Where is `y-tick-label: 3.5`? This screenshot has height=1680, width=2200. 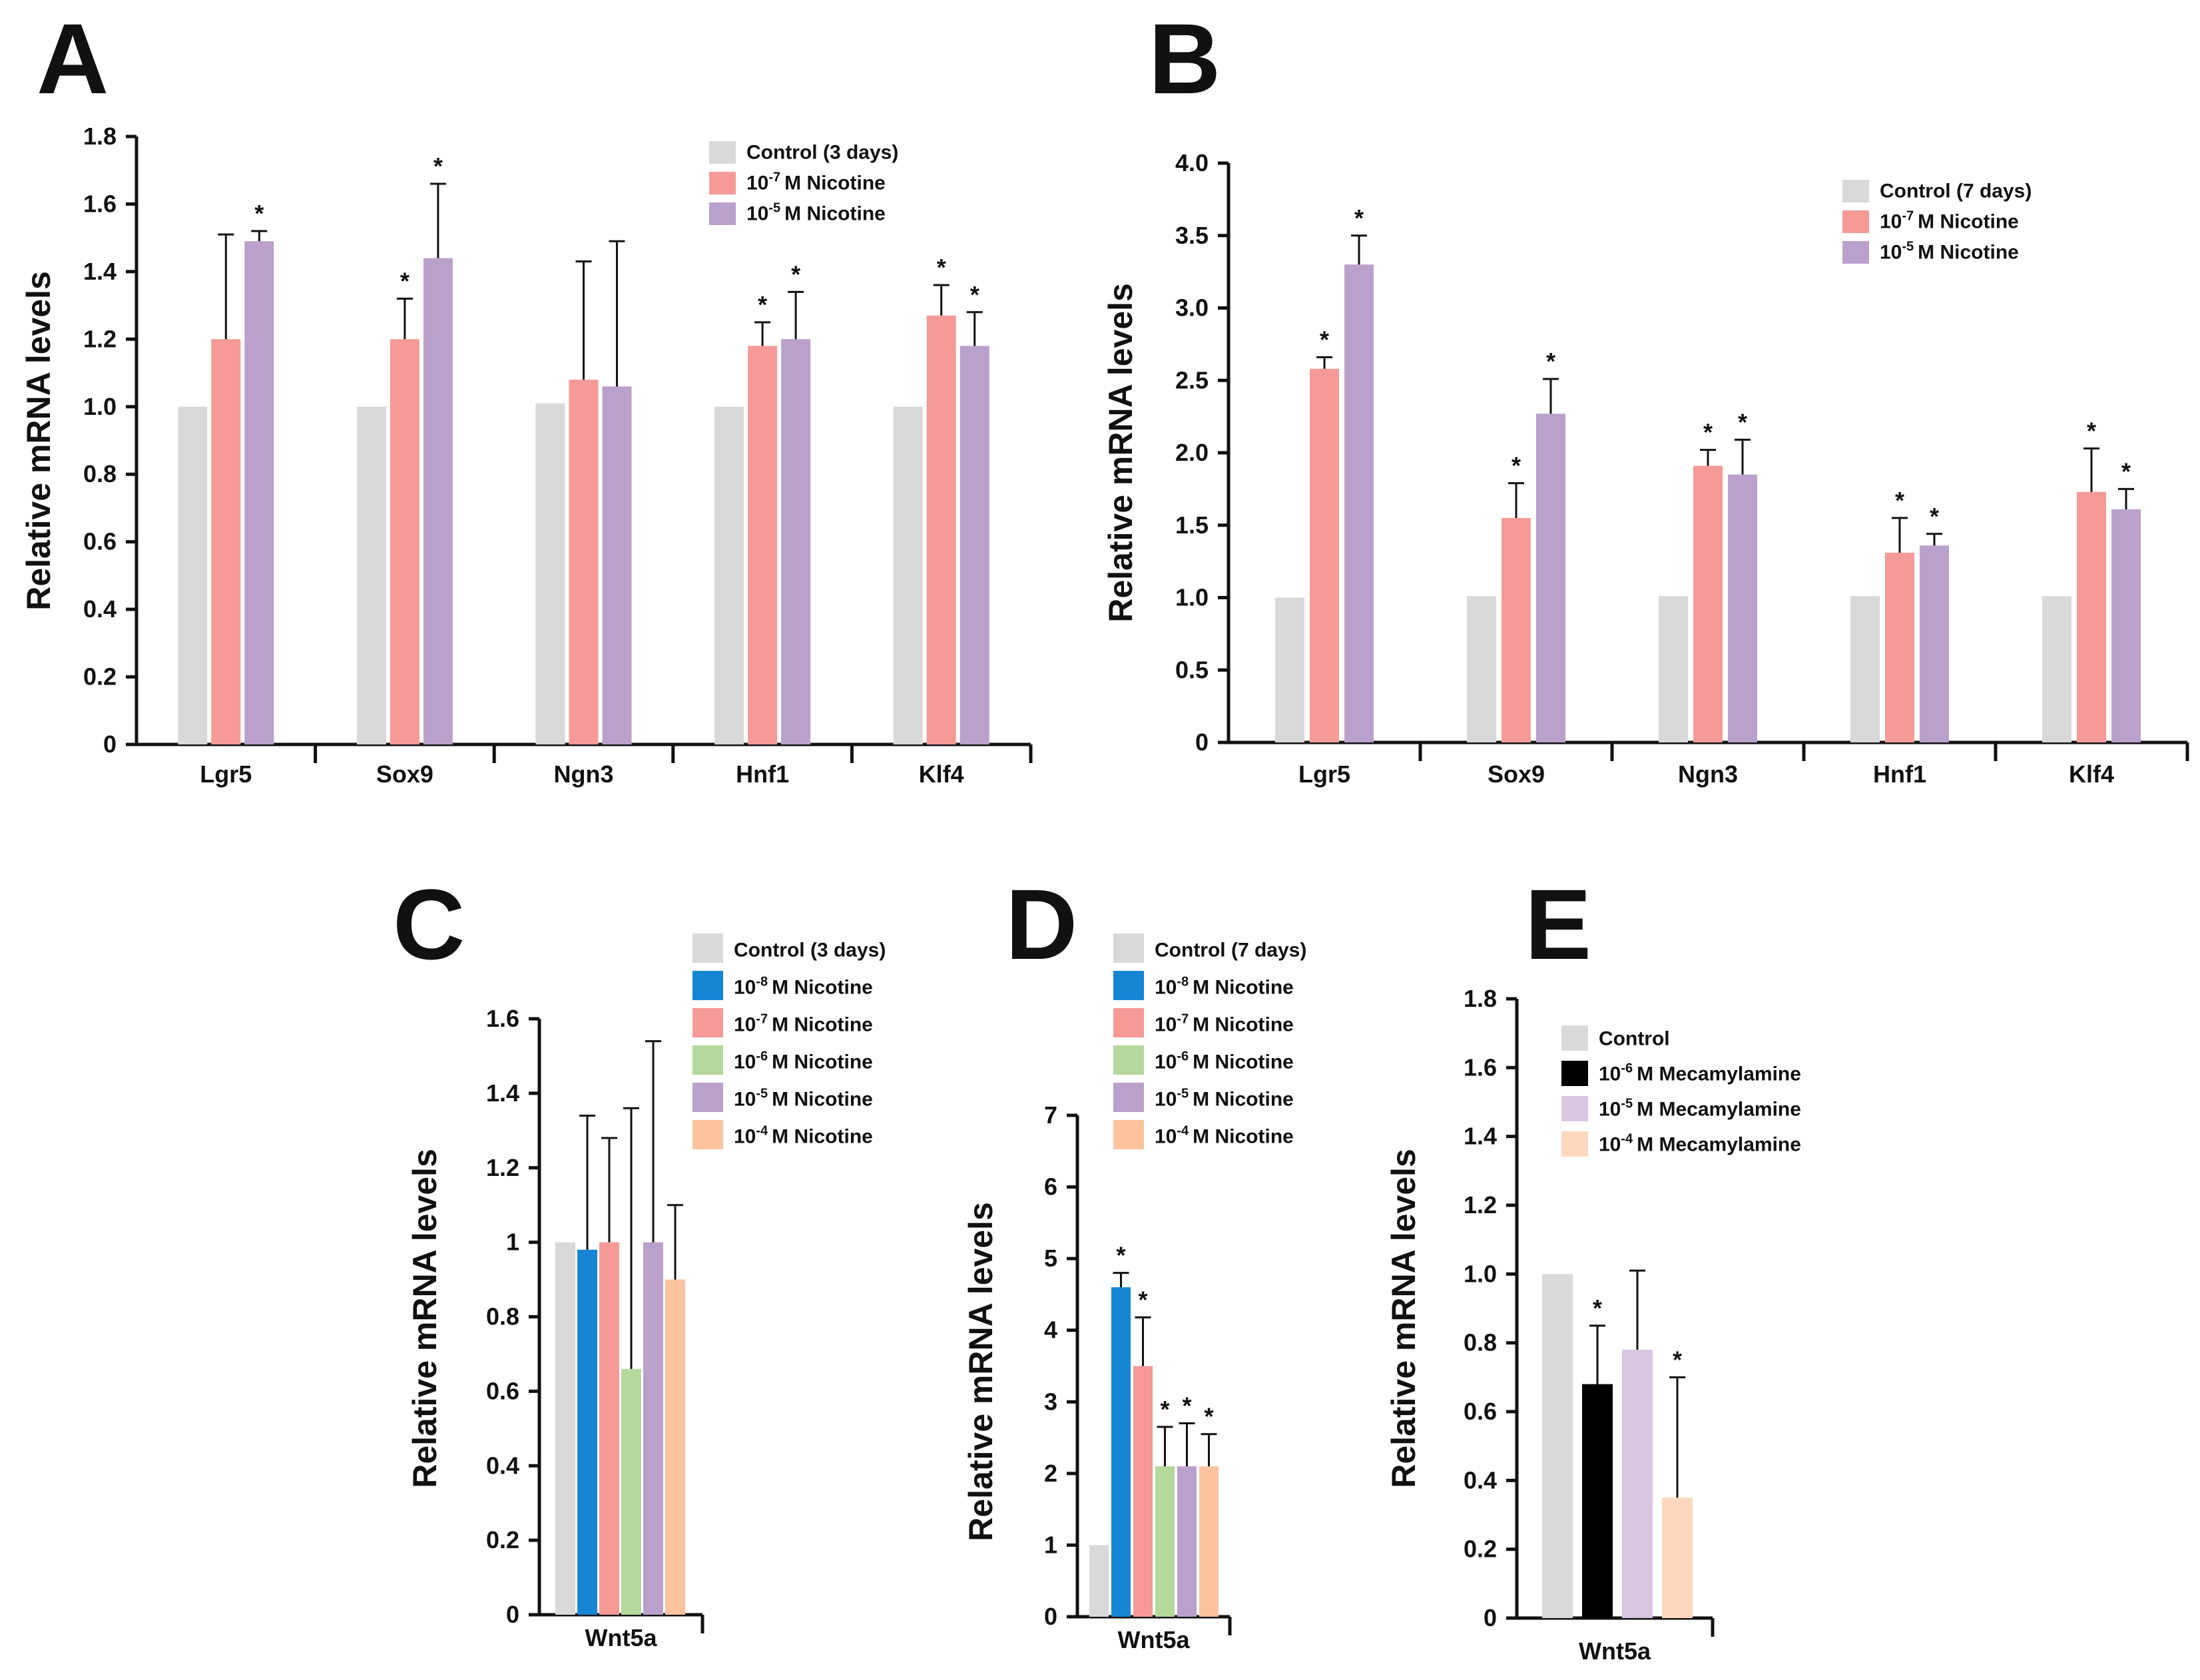 y-tick-label: 3.5 is located at coordinates (1192, 236).